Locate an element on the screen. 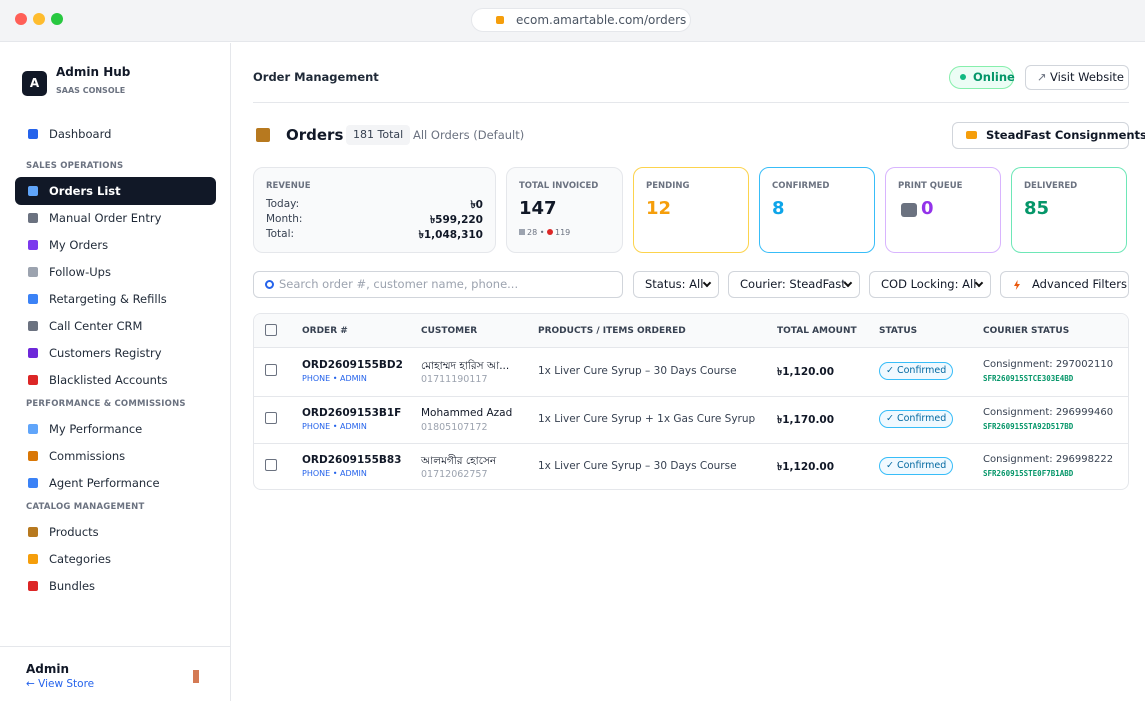 This screenshot has height=701, width=1145. stat-card: CONFIRMED 8 is located at coordinates (817, 210).